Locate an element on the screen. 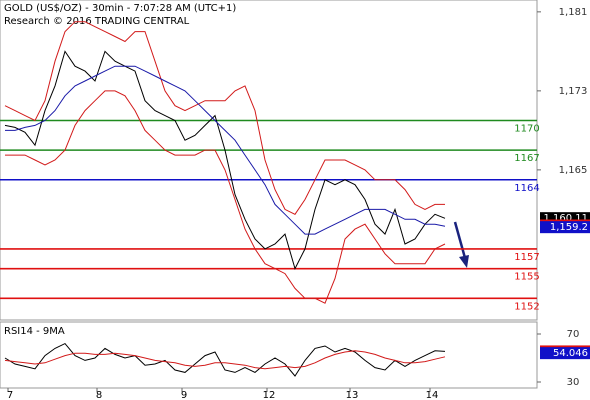 The height and width of the screenshot is (400, 590). forecast-arrow is located at coordinates (461, 244).